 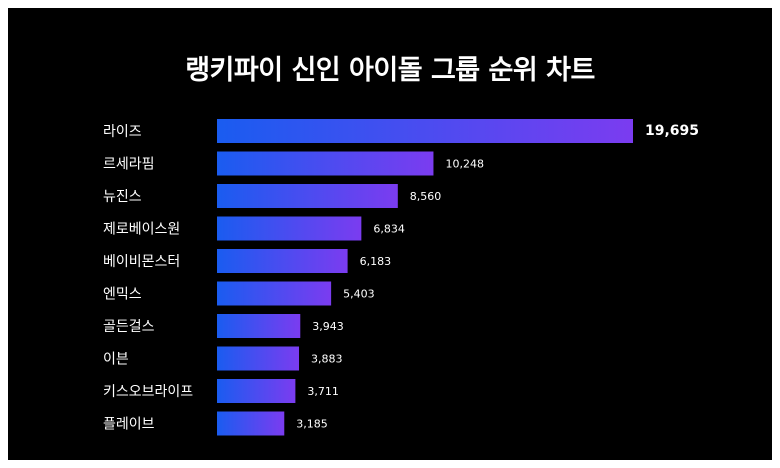 I want to click on value-label: 3,185, so click(x=312, y=424).